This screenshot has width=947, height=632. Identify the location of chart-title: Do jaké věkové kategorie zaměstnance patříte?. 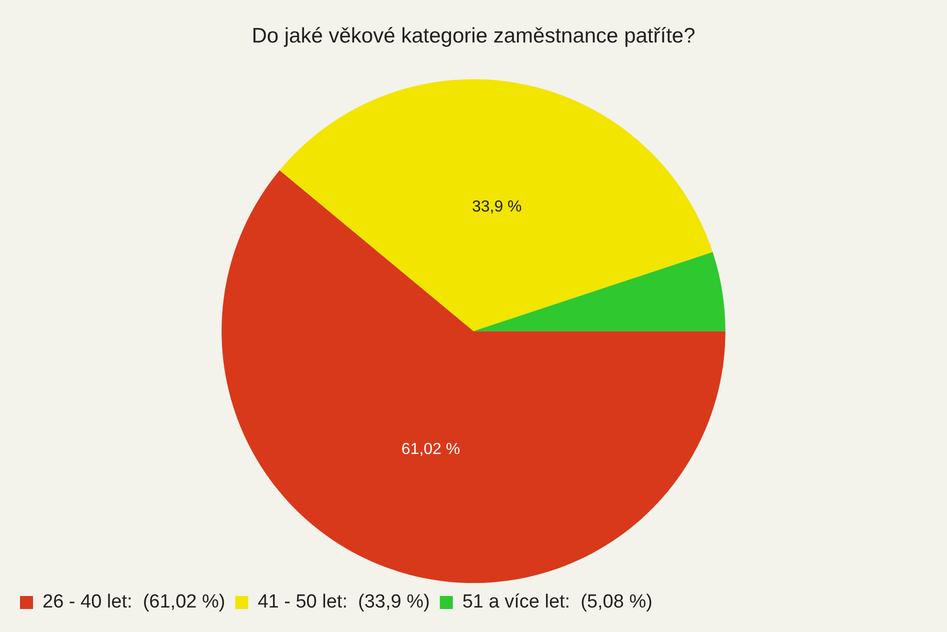
(474, 36).